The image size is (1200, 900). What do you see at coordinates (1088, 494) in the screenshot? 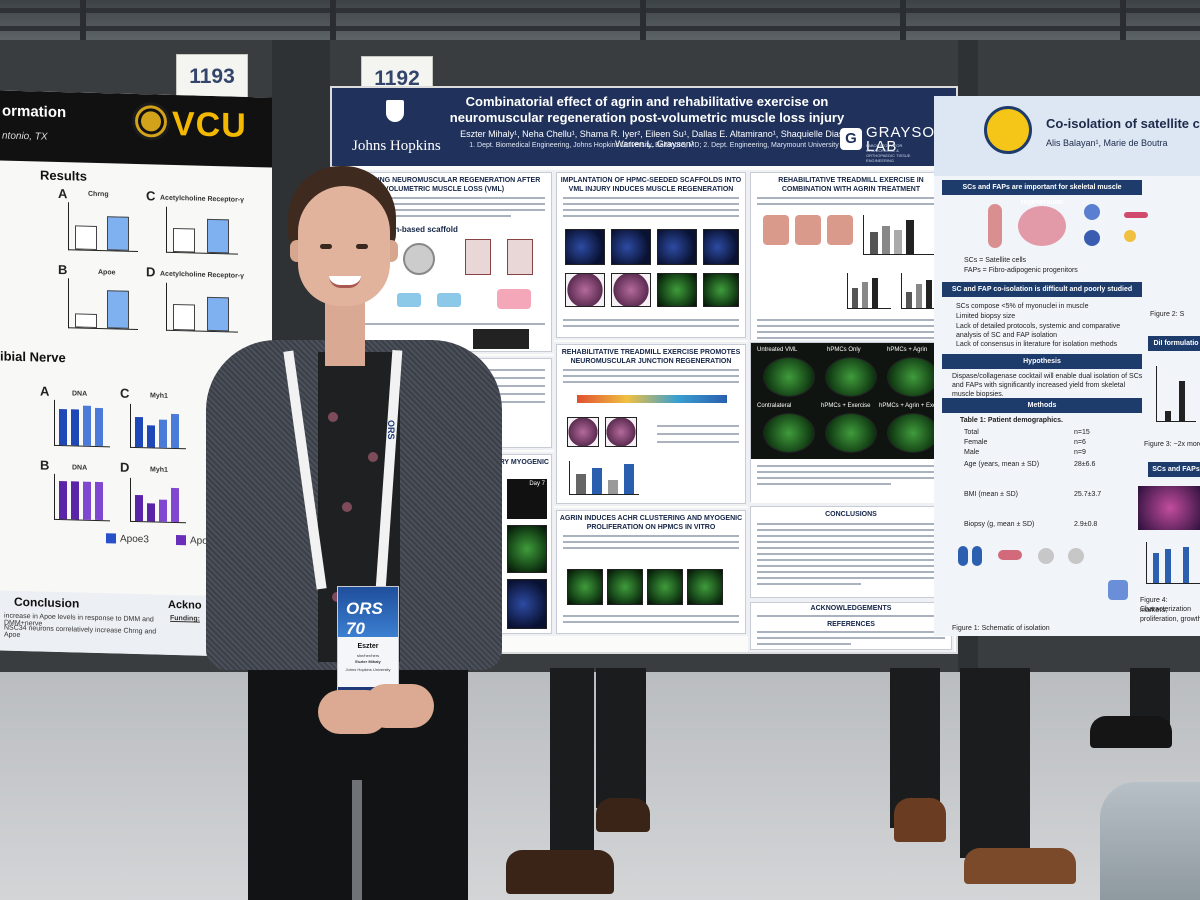
I see `table-value: 25.7±3.7` at bounding box center [1088, 494].